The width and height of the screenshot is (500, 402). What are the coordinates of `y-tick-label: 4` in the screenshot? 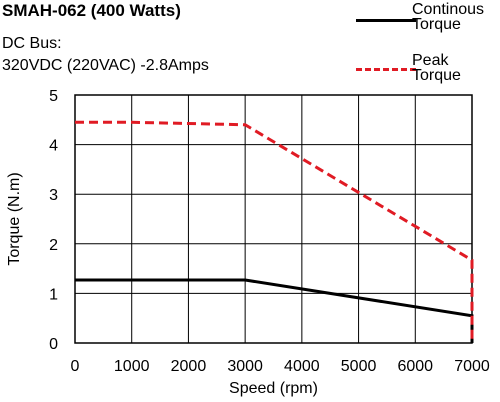 It's located at (53, 146).